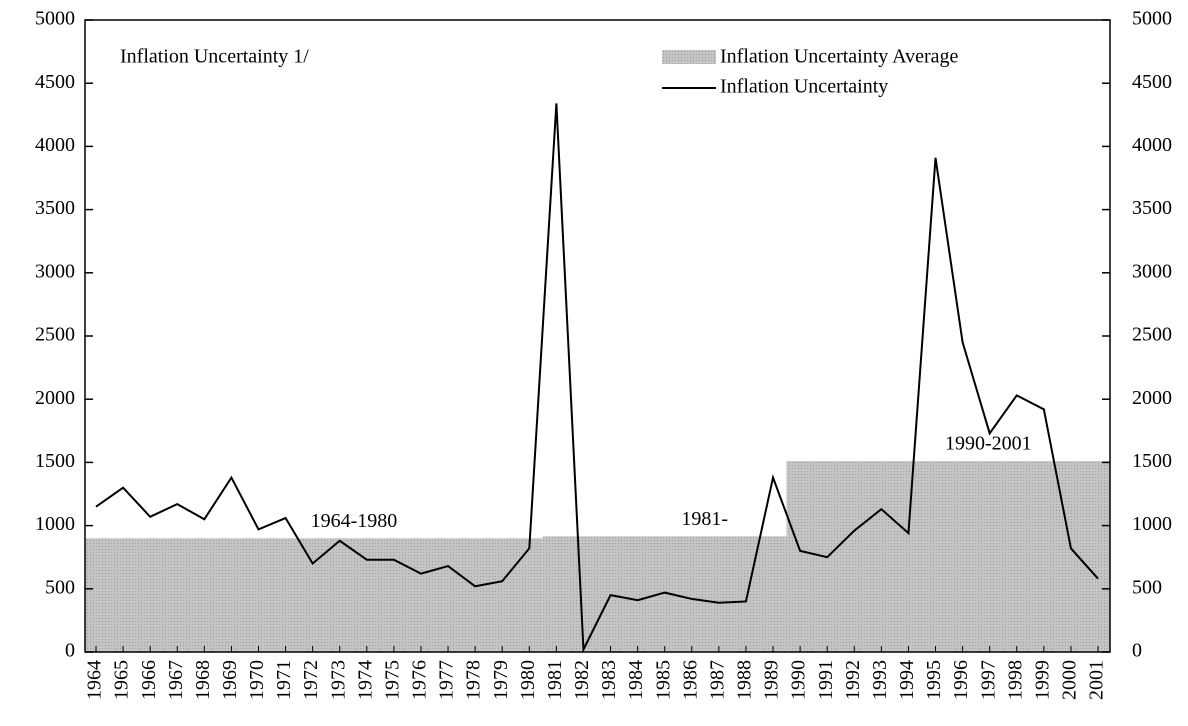 The height and width of the screenshot is (726, 1188). What do you see at coordinates (555, 680) in the screenshot?
I see `x-tick-label: 1981` at bounding box center [555, 680].